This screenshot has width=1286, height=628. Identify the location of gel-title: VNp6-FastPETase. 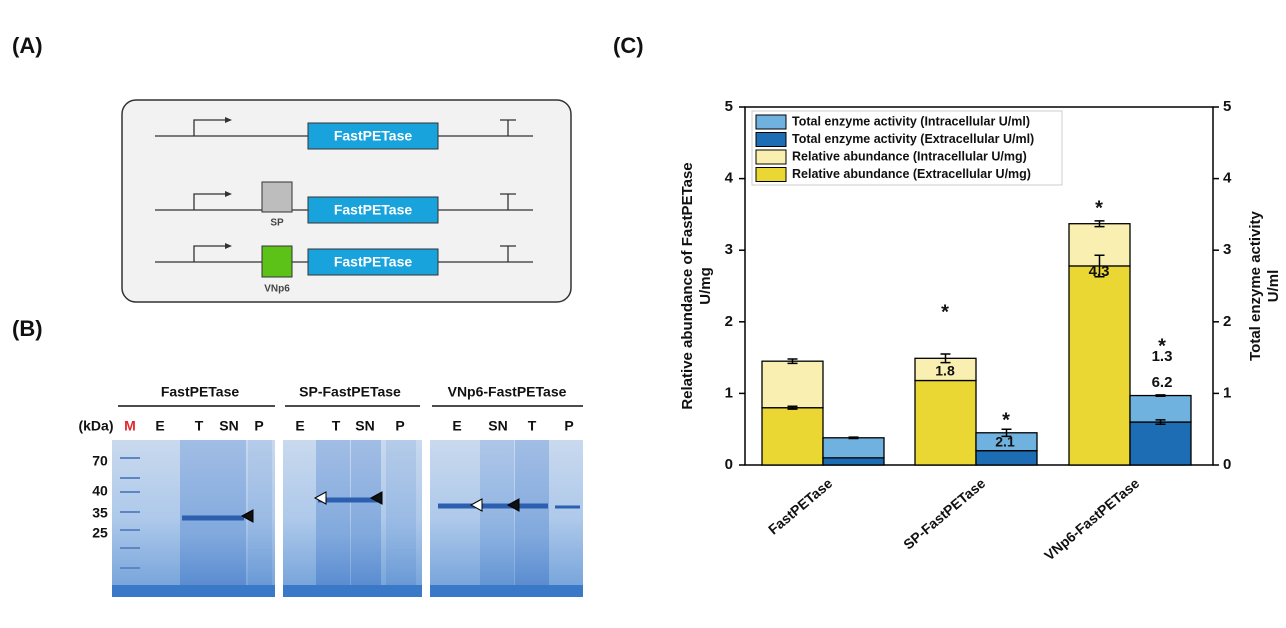
(507, 392).